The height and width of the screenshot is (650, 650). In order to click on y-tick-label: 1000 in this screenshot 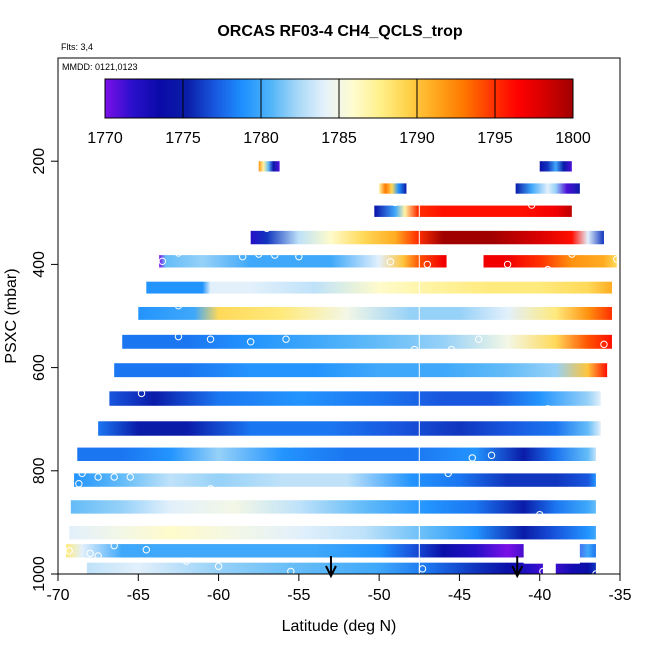, I will do `click(39, 574)`.